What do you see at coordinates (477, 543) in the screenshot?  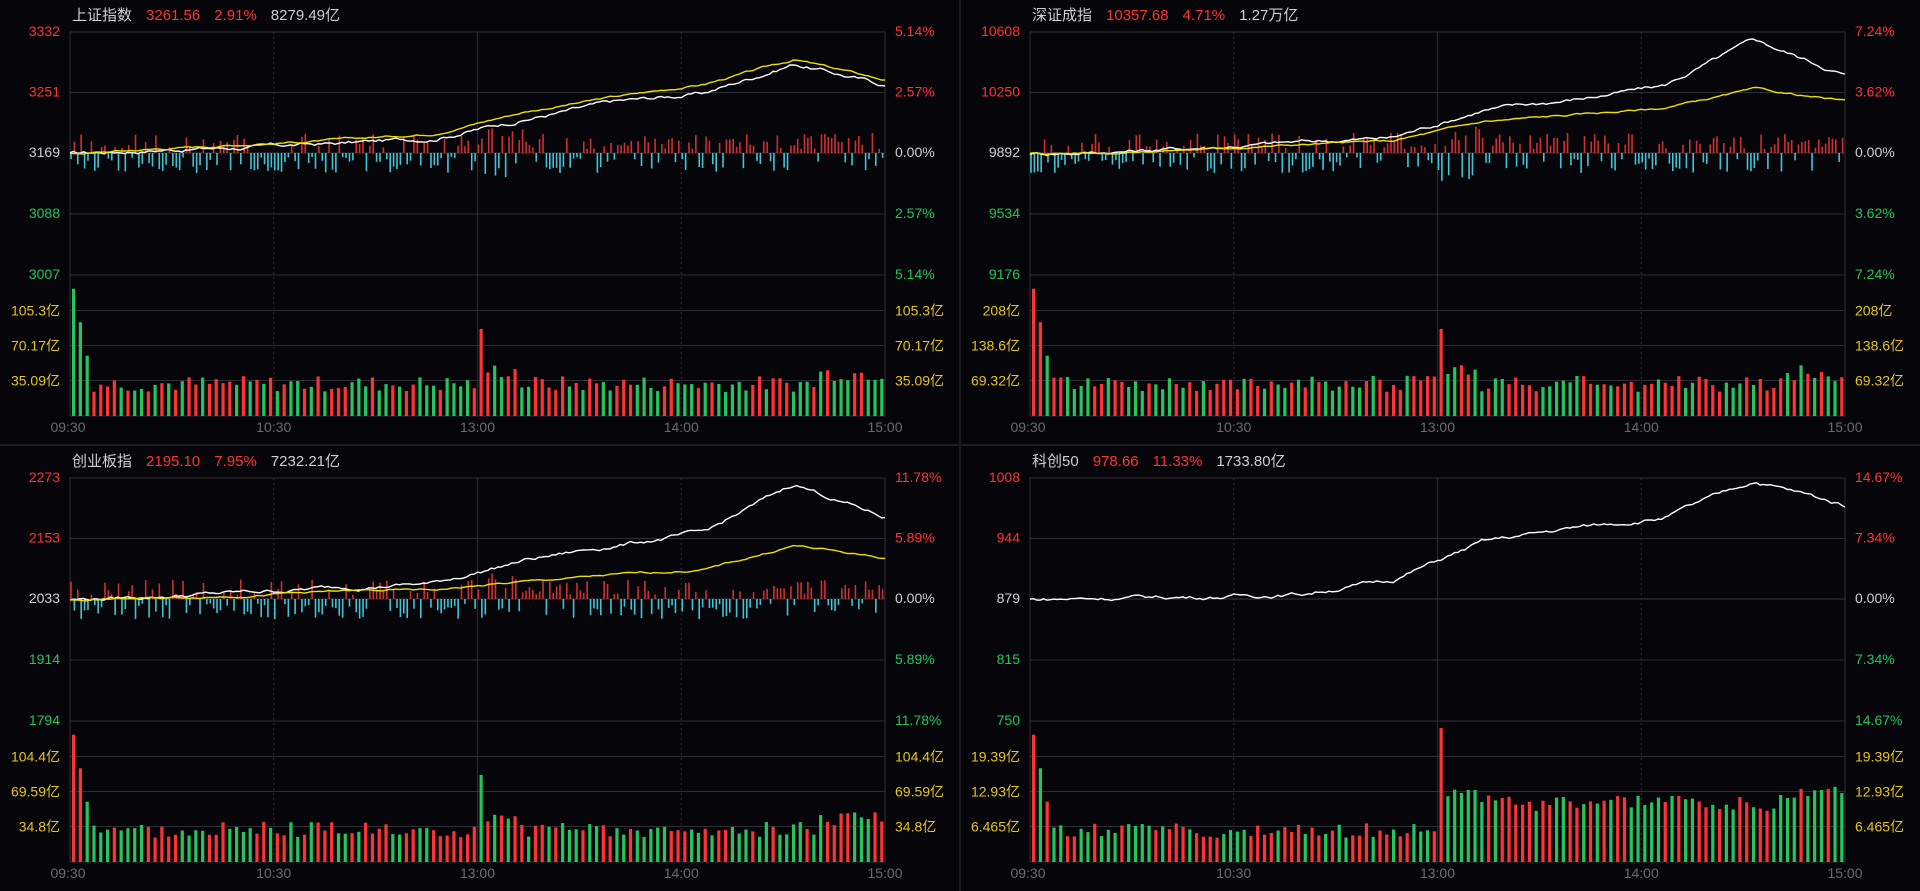 I see `price-lines` at bounding box center [477, 543].